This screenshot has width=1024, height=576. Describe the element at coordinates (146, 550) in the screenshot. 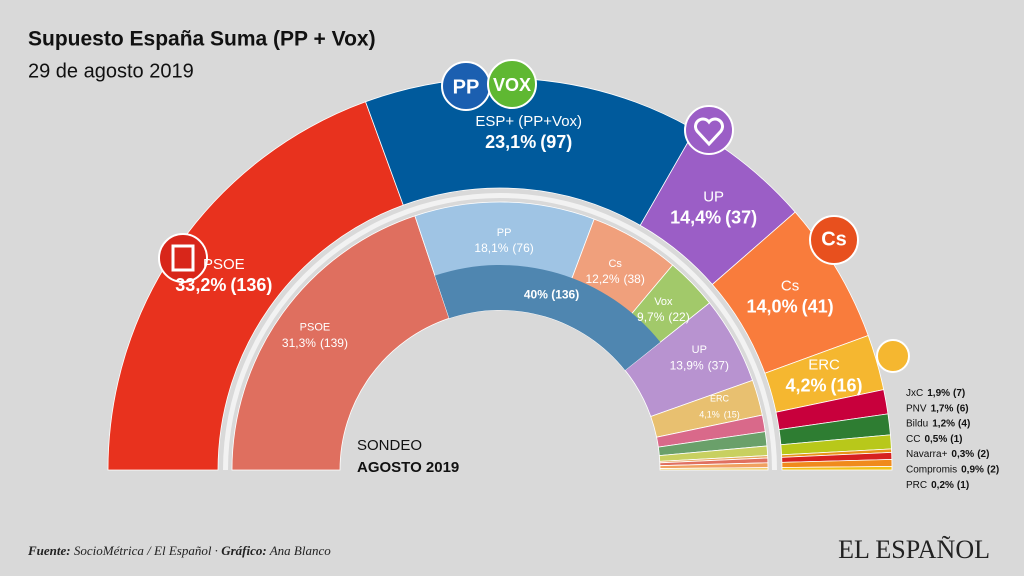

I see `footer-source: SocioMétrica / El Español ·` at that location.